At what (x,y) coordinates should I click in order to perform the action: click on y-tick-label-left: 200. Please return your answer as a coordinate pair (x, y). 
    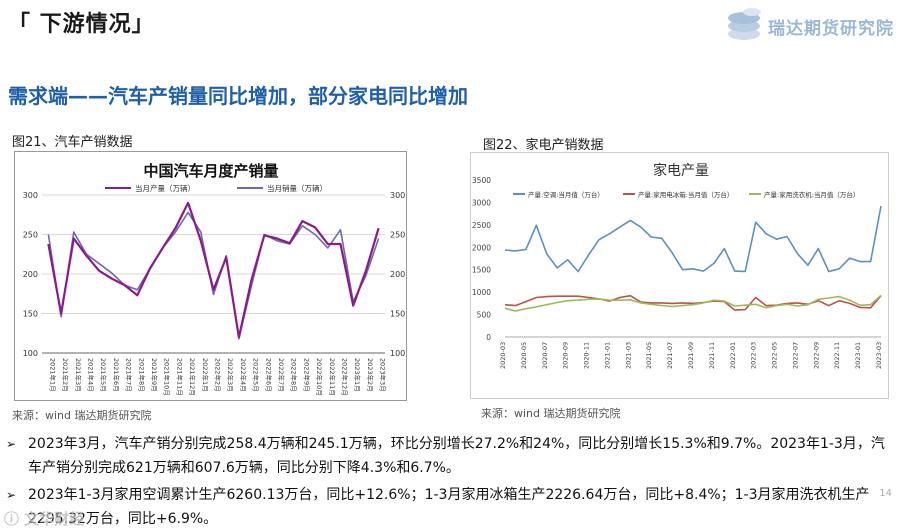
    Looking at the image, I should click on (30, 274).